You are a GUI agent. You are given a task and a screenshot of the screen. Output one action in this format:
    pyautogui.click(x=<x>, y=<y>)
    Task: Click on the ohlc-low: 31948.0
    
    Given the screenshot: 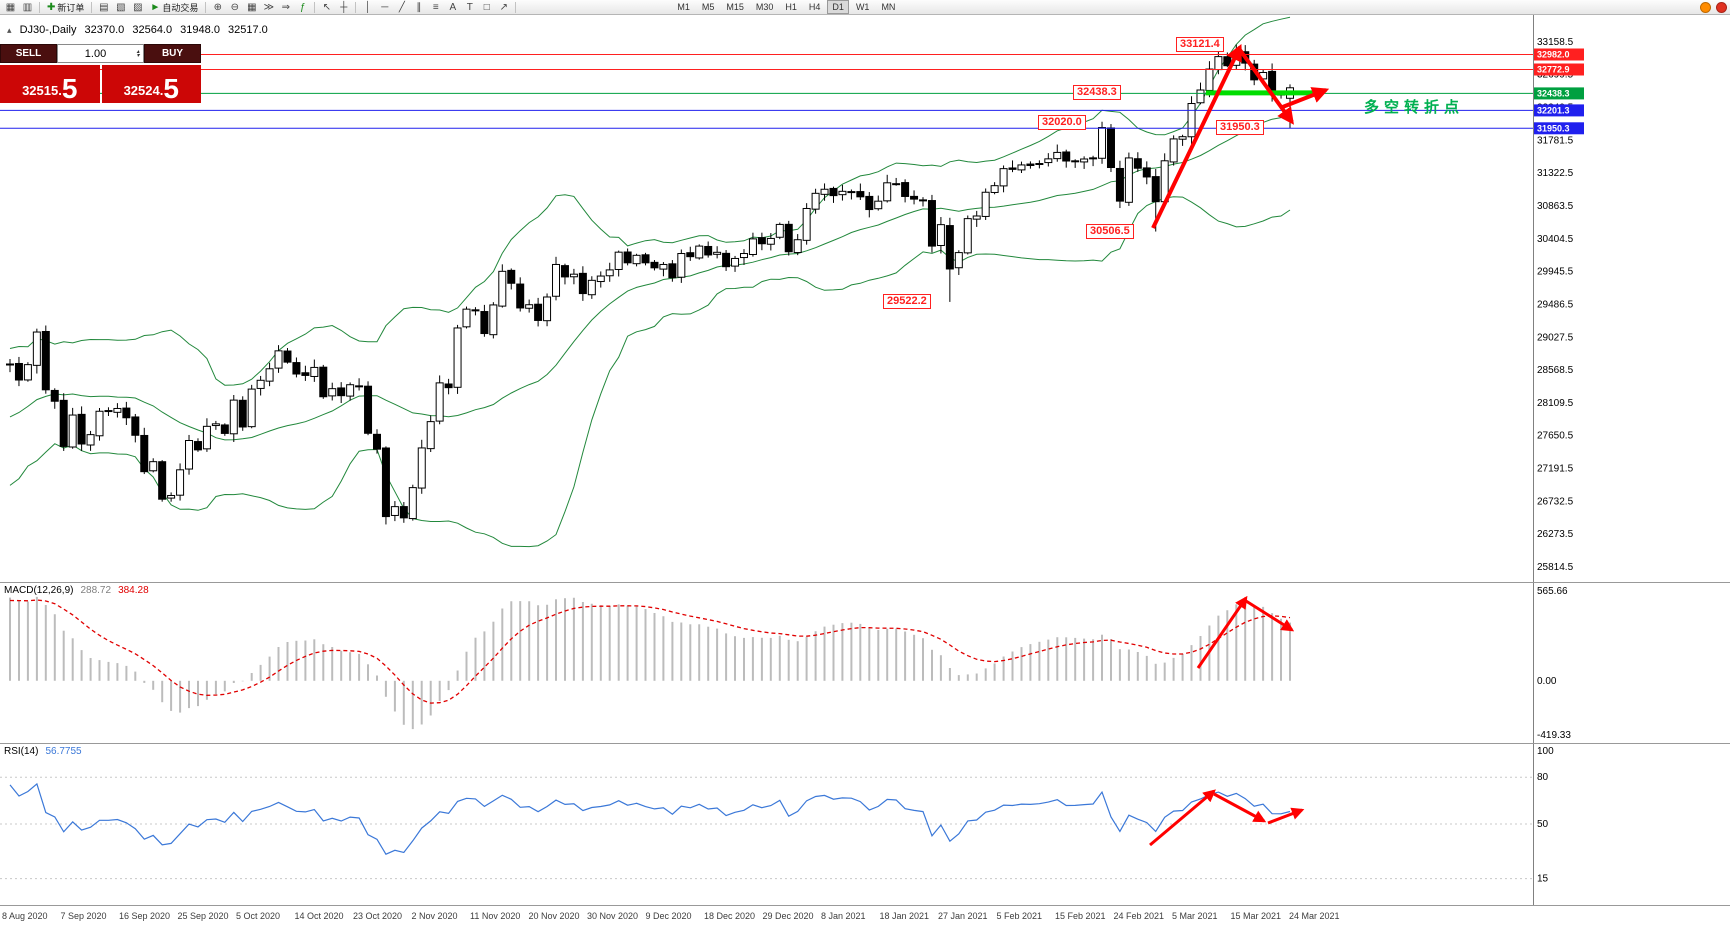 What is the action you would take?
    pyautogui.click(x=200, y=30)
    